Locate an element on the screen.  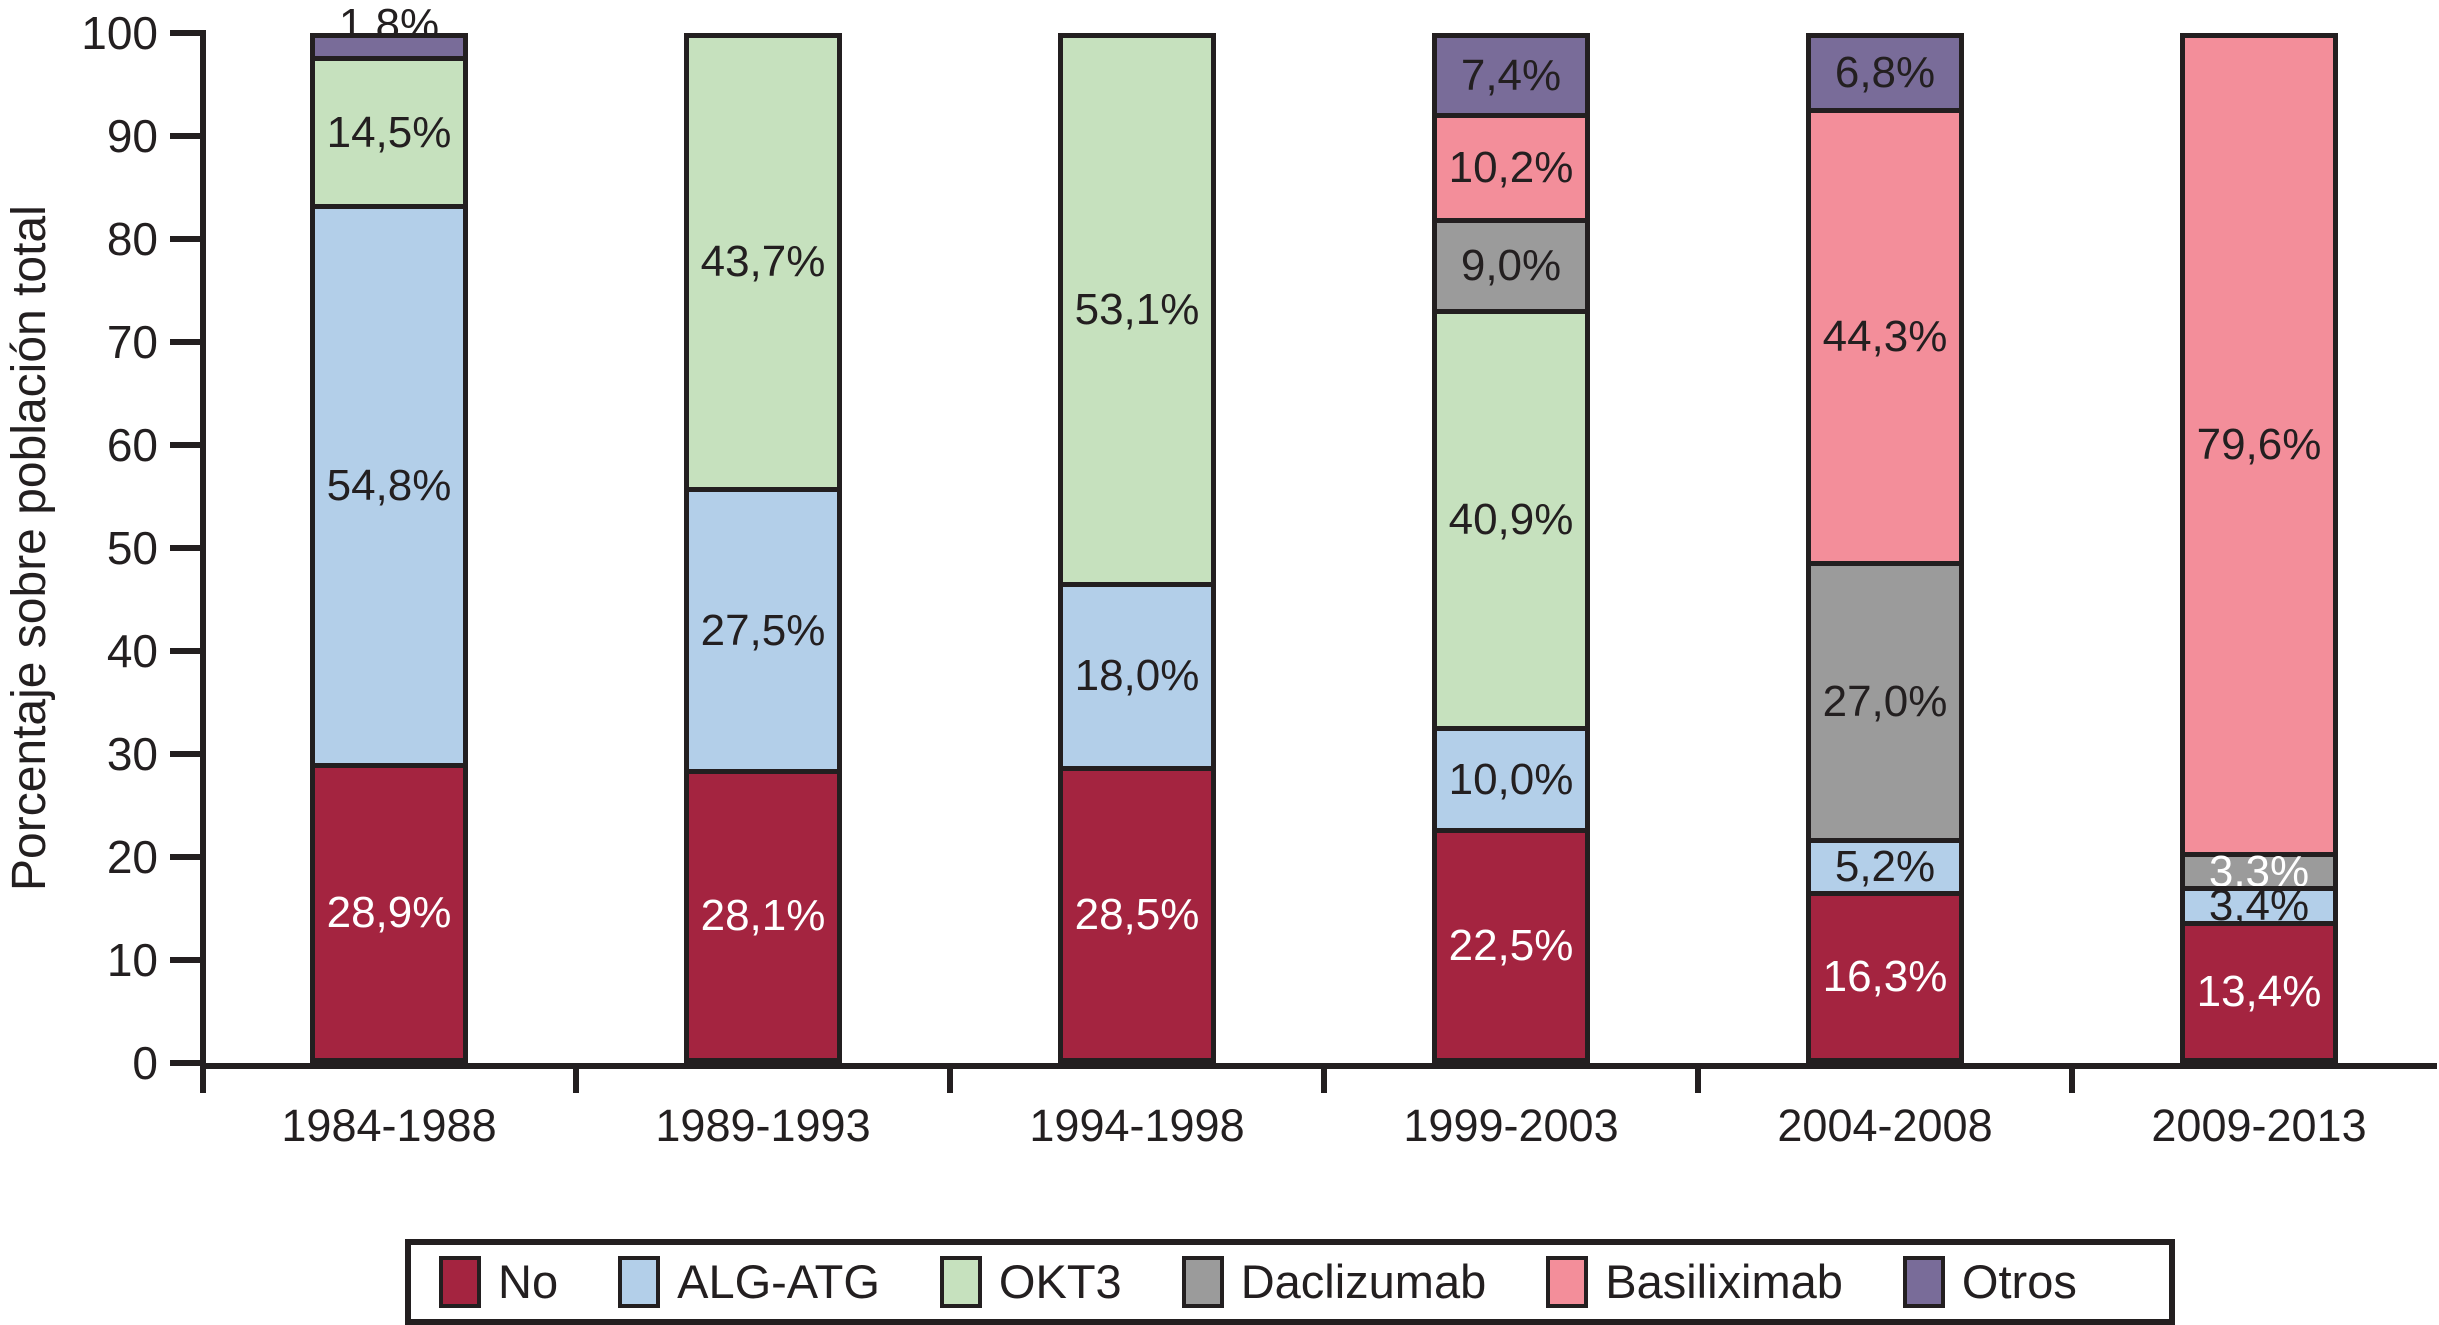
segment-OKT3-1984-1988: 14,5% is located at coordinates (389, 130).